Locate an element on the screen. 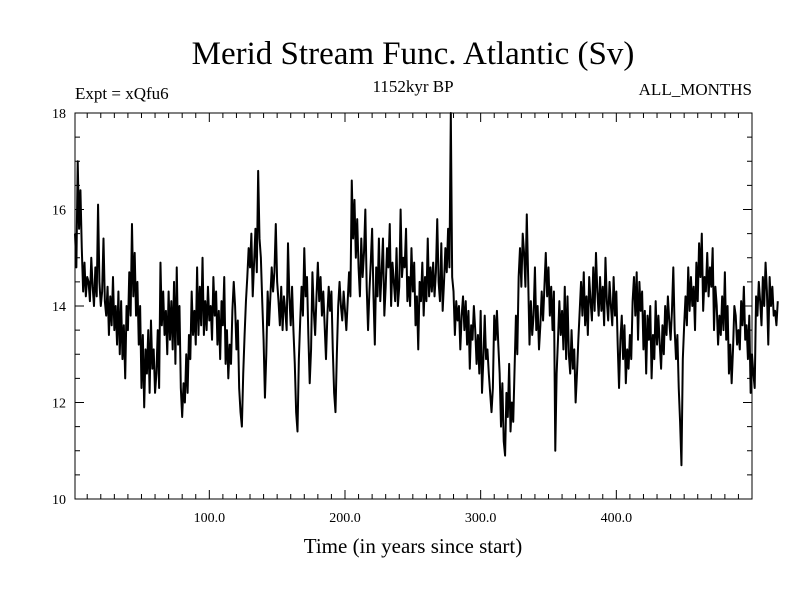  x-tick-label: 300.0 is located at coordinates (481, 518).